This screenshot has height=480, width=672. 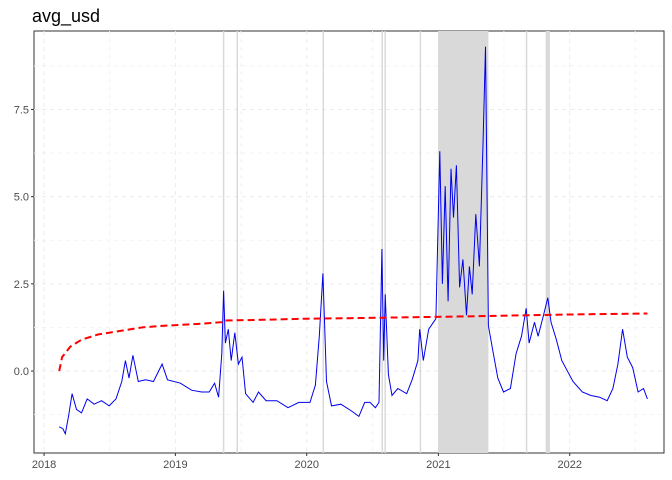 I want to click on y-tick-label: 5.0, so click(x=21, y=198).